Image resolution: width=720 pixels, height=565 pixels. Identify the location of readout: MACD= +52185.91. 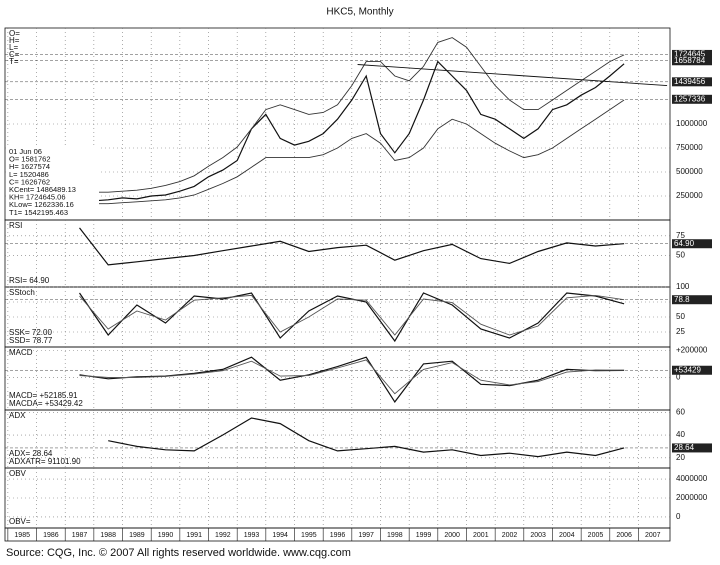
(43, 395).